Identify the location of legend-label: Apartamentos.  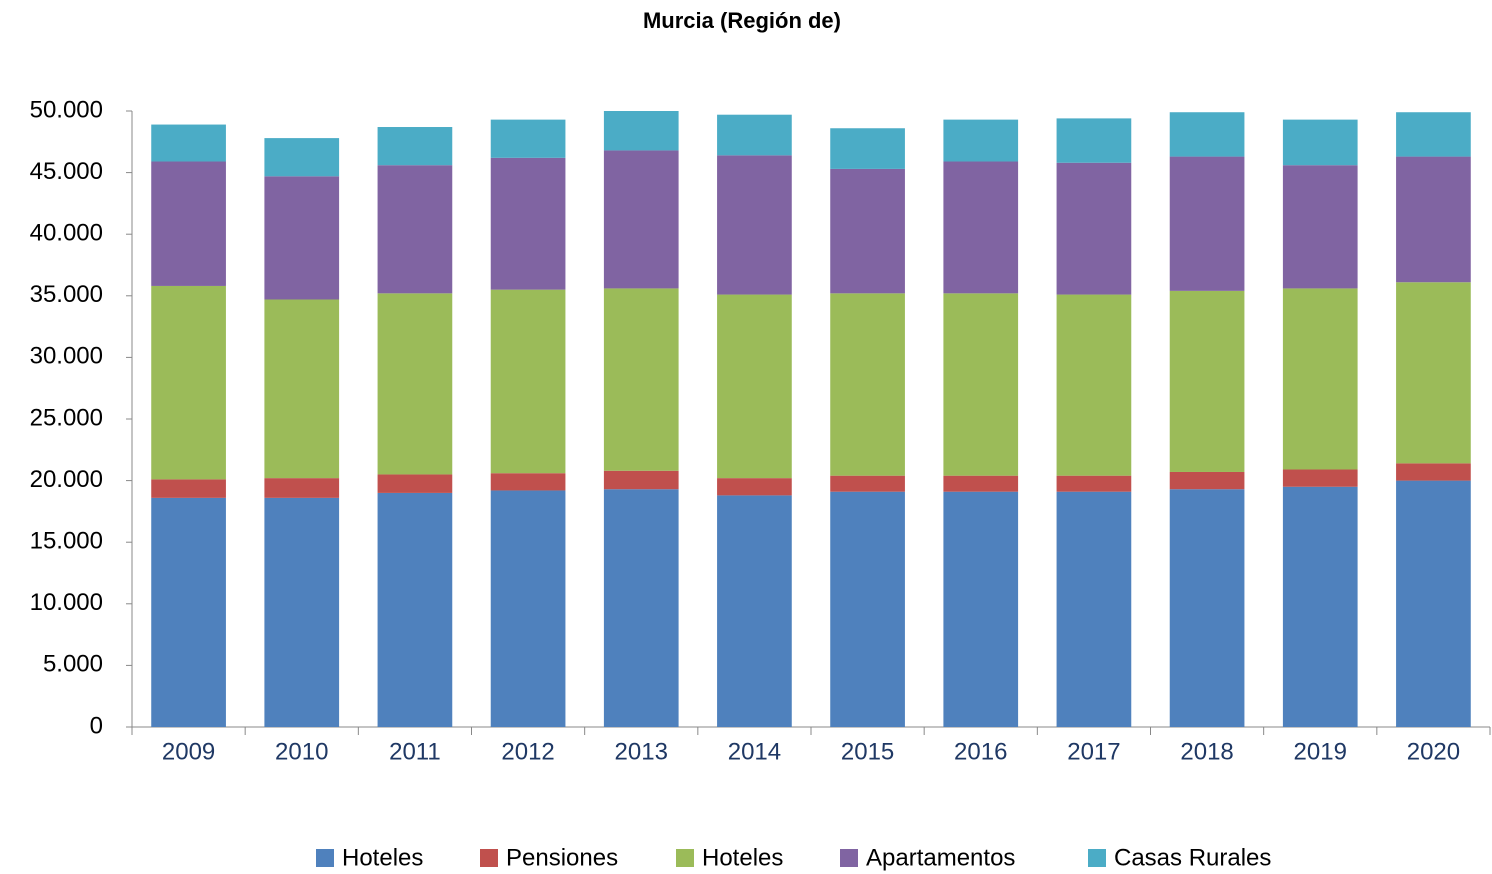
(940, 857).